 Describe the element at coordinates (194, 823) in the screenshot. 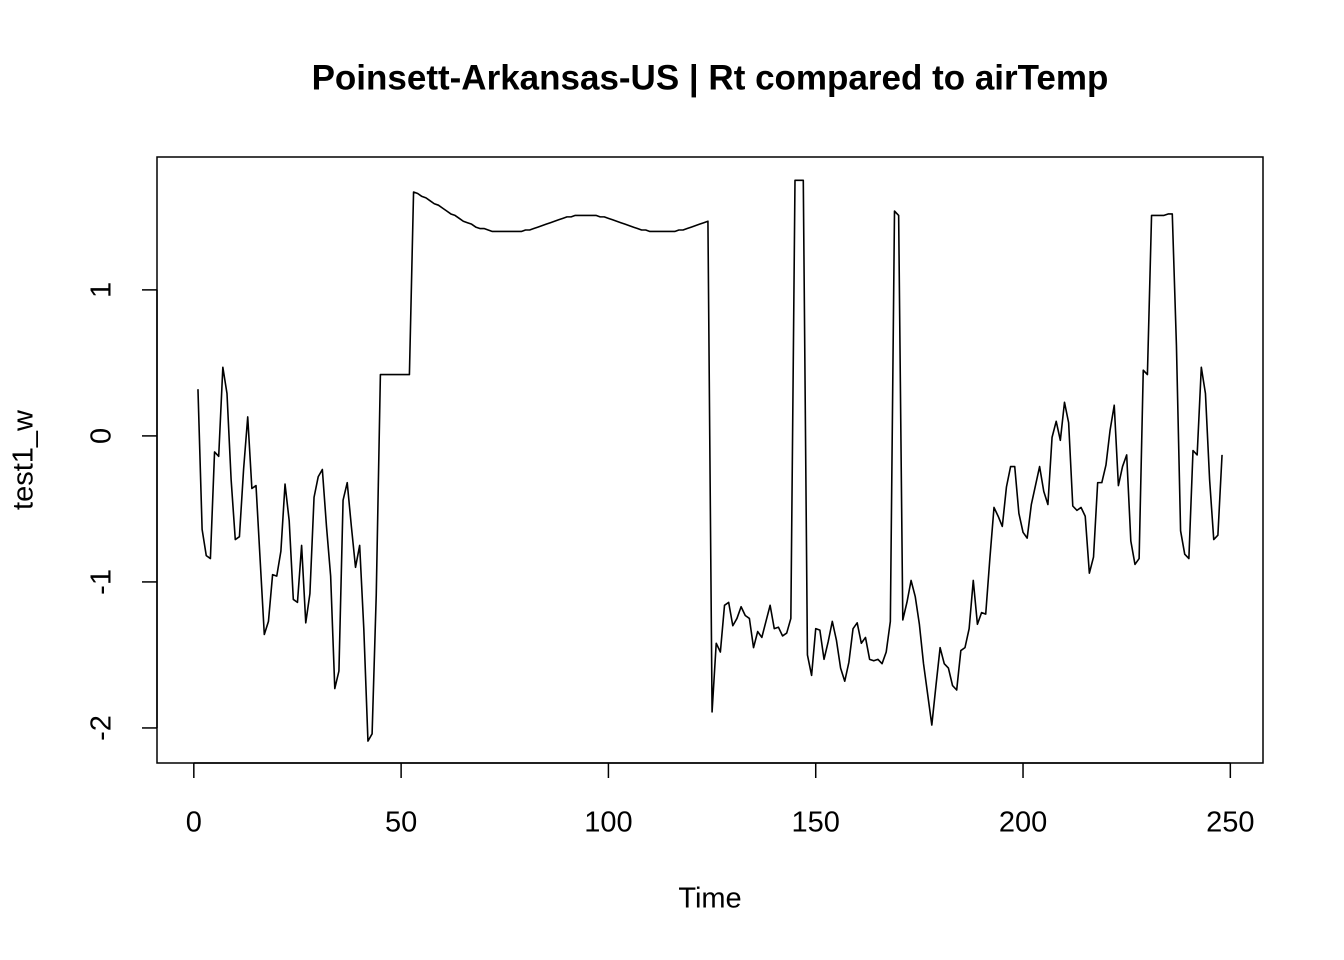

I see `x-tick-label: 0` at that location.